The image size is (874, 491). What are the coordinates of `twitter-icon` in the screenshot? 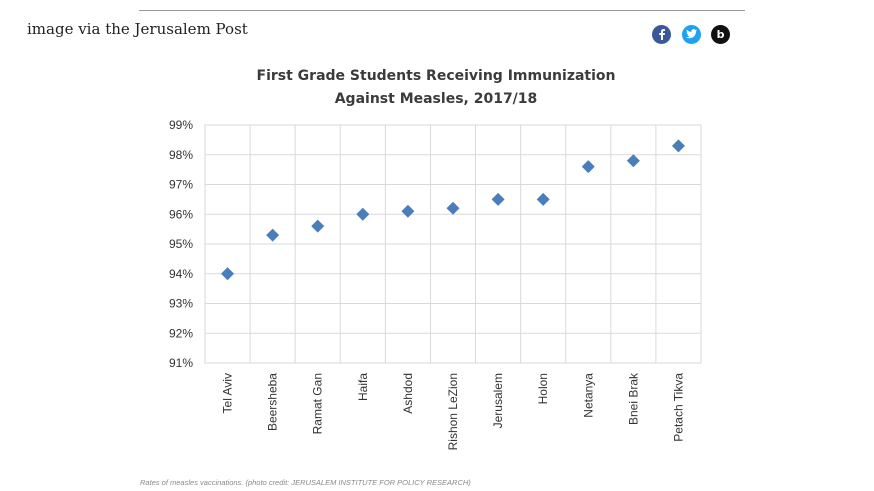 It's located at (691, 34).